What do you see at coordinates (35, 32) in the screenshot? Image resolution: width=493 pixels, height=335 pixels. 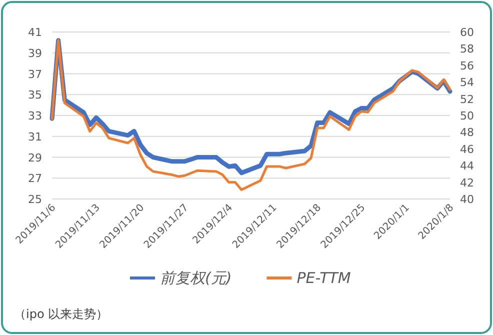 I see `y-tick-label: 41` at bounding box center [35, 32].